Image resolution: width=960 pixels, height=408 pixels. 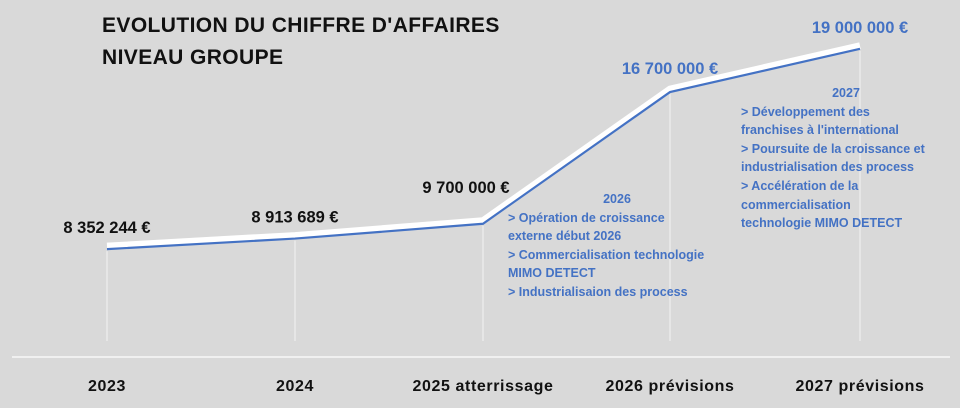 What do you see at coordinates (294, 218) in the screenshot?
I see `data-label-2024: 8 913 689 €` at bounding box center [294, 218].